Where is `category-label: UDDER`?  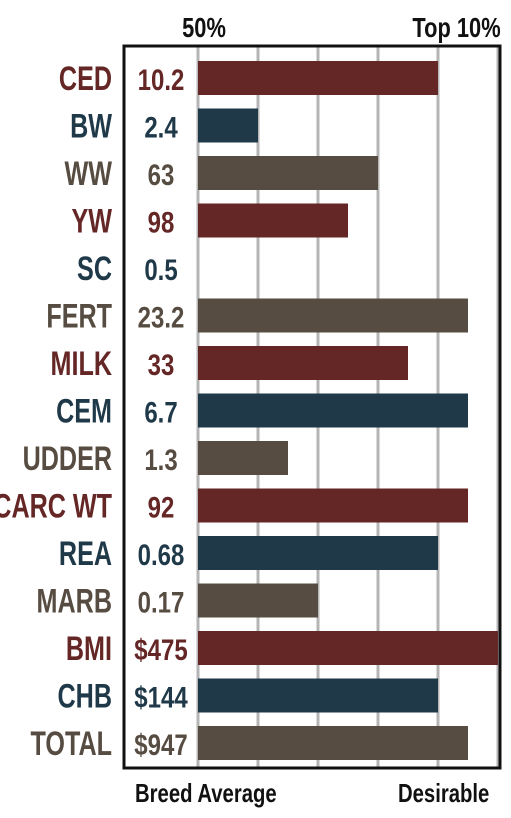
category-label: UDDER is located at coordinates (67, 459).